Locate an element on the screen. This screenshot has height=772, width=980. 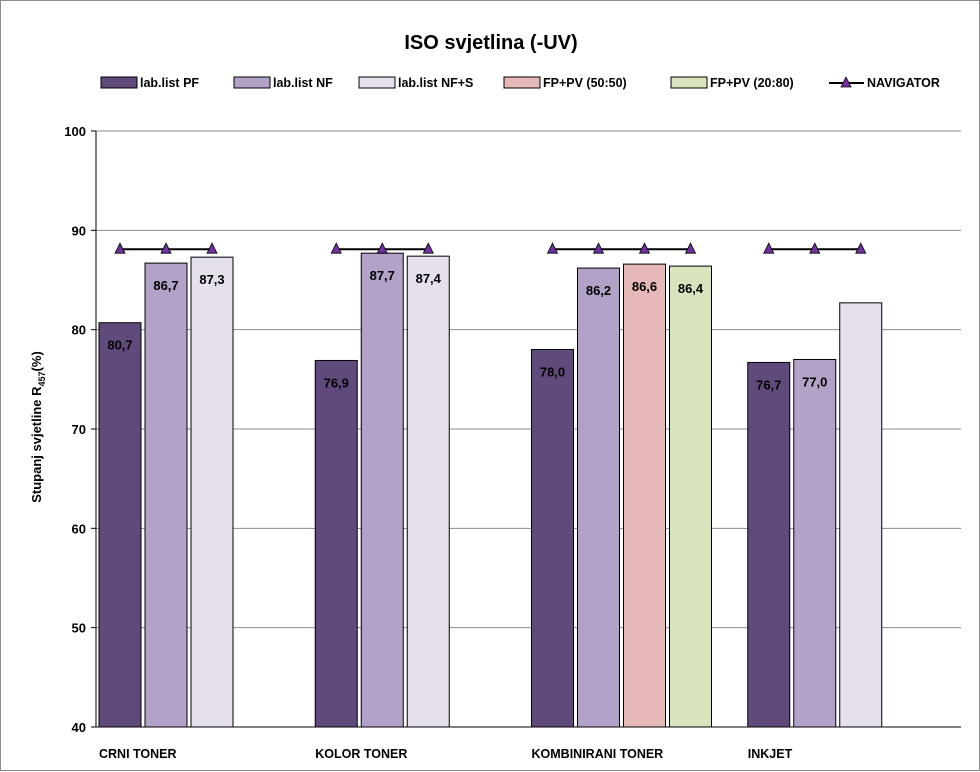
y-tick-label: 60 is located at coordinates (79, 528).